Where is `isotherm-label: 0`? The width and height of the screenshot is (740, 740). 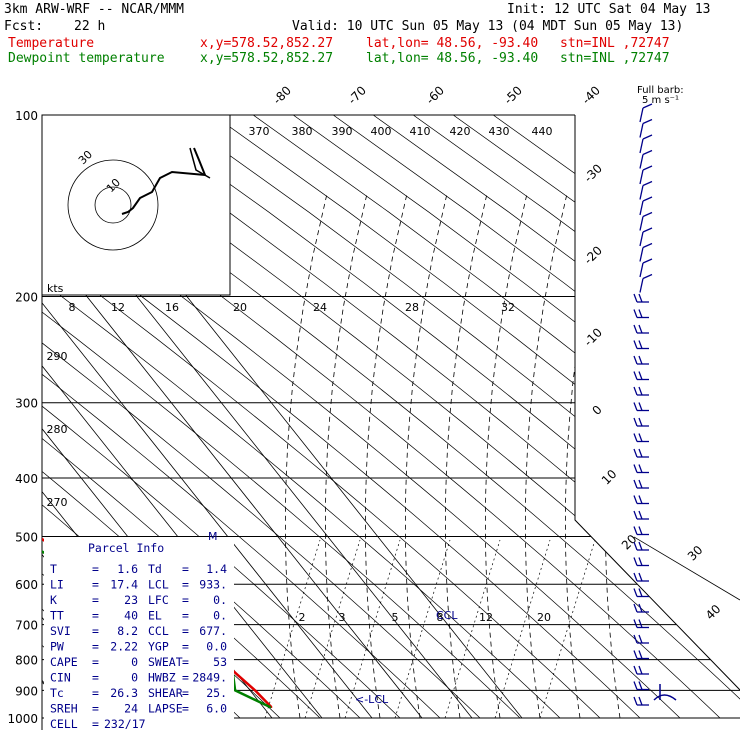 isotherm-label: 0 is located at coordinates (597, 410).